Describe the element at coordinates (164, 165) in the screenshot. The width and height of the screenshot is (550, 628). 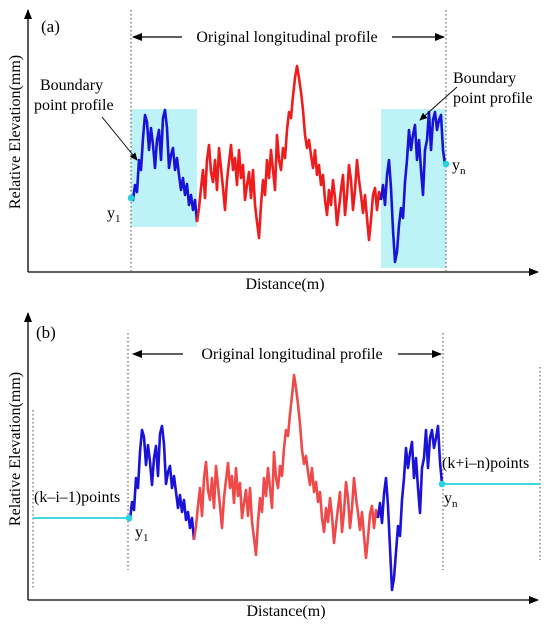
I see `panel-a-left-boundary-curve` at that location.